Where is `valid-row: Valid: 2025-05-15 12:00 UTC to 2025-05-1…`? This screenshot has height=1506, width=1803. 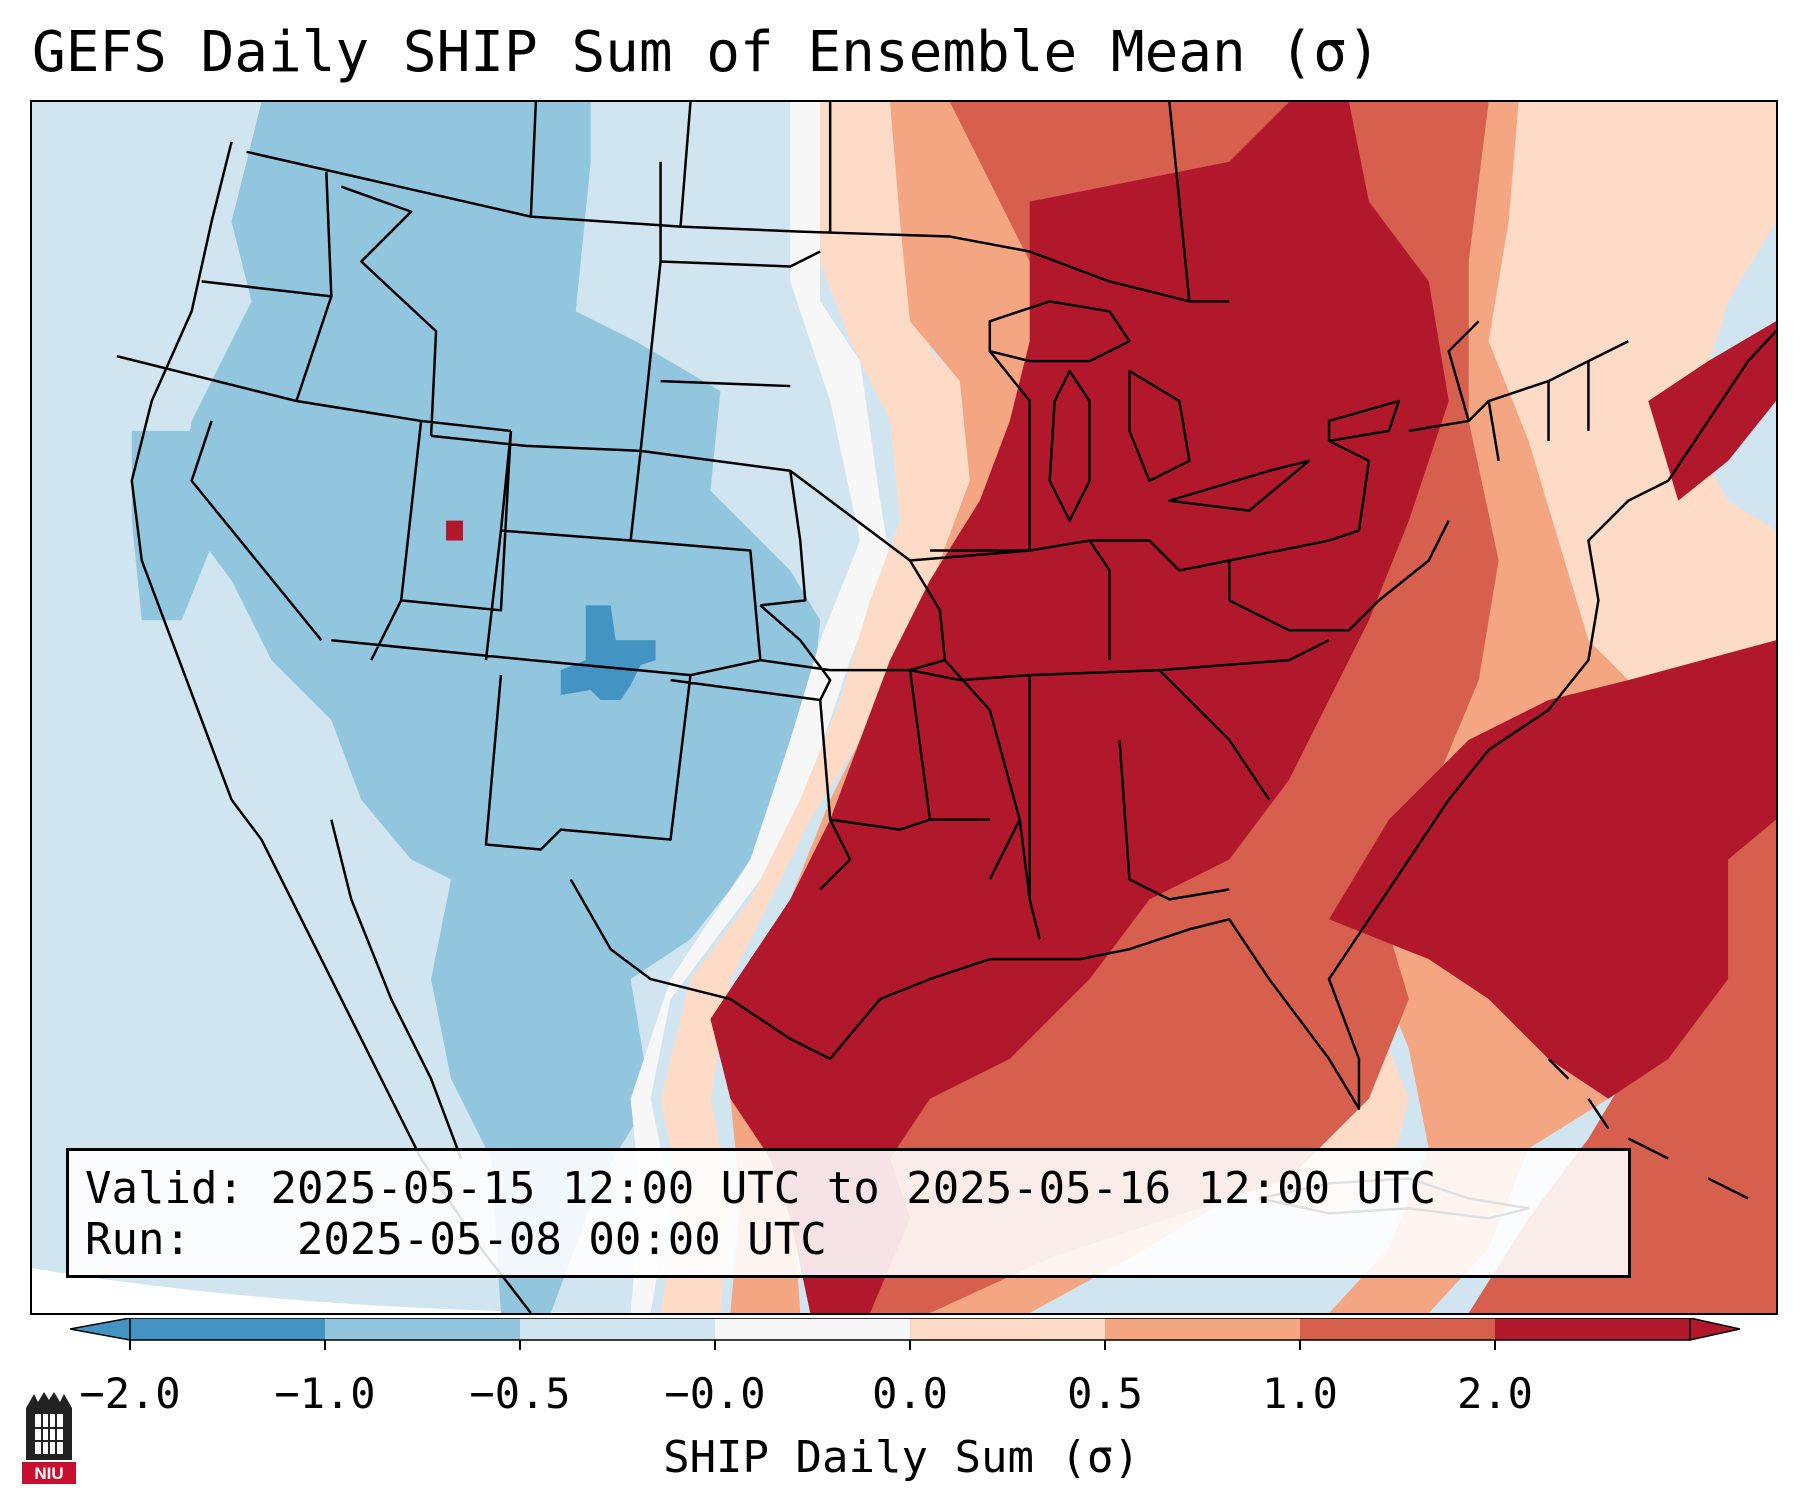
valid-row: Valid: 2025-05-15 12:00 UTC to 2025-05-1… is located at coordinates (848, 1188).